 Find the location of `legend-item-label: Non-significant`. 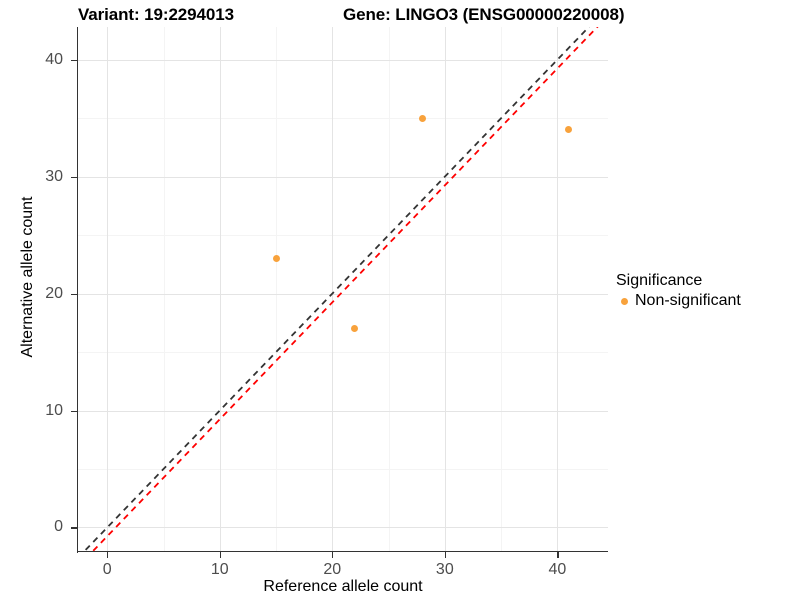

legend-item-label: Non-significant is located at coordinates (688, 300).